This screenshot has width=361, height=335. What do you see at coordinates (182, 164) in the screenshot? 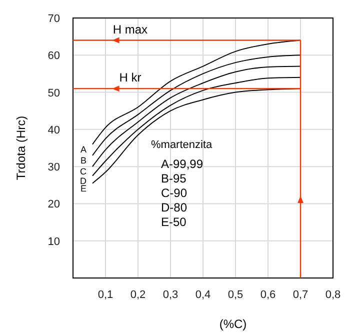
I see `annotation: A-99,99` at bounding box center [182, 164].